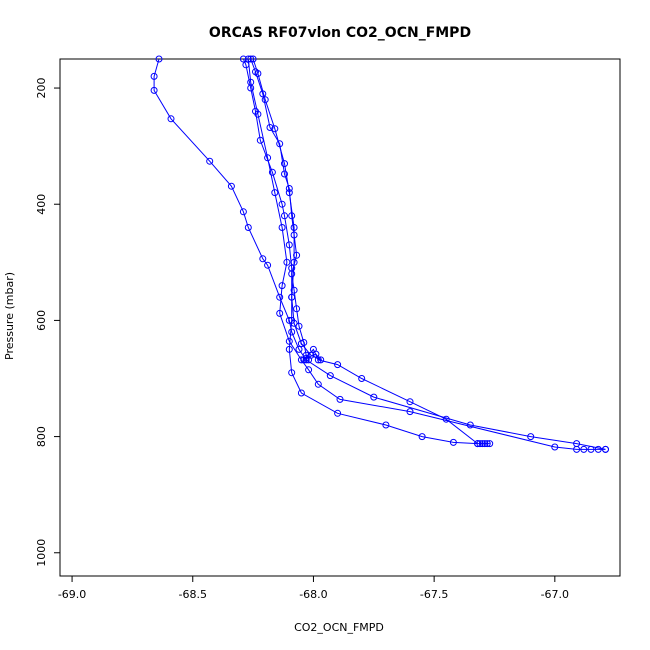 The image size is (650, 650). What do you see at coordinates (193, 594) in the screenshot?
I see `x-tick-label: -68.5` at bounding box center [193, 594].